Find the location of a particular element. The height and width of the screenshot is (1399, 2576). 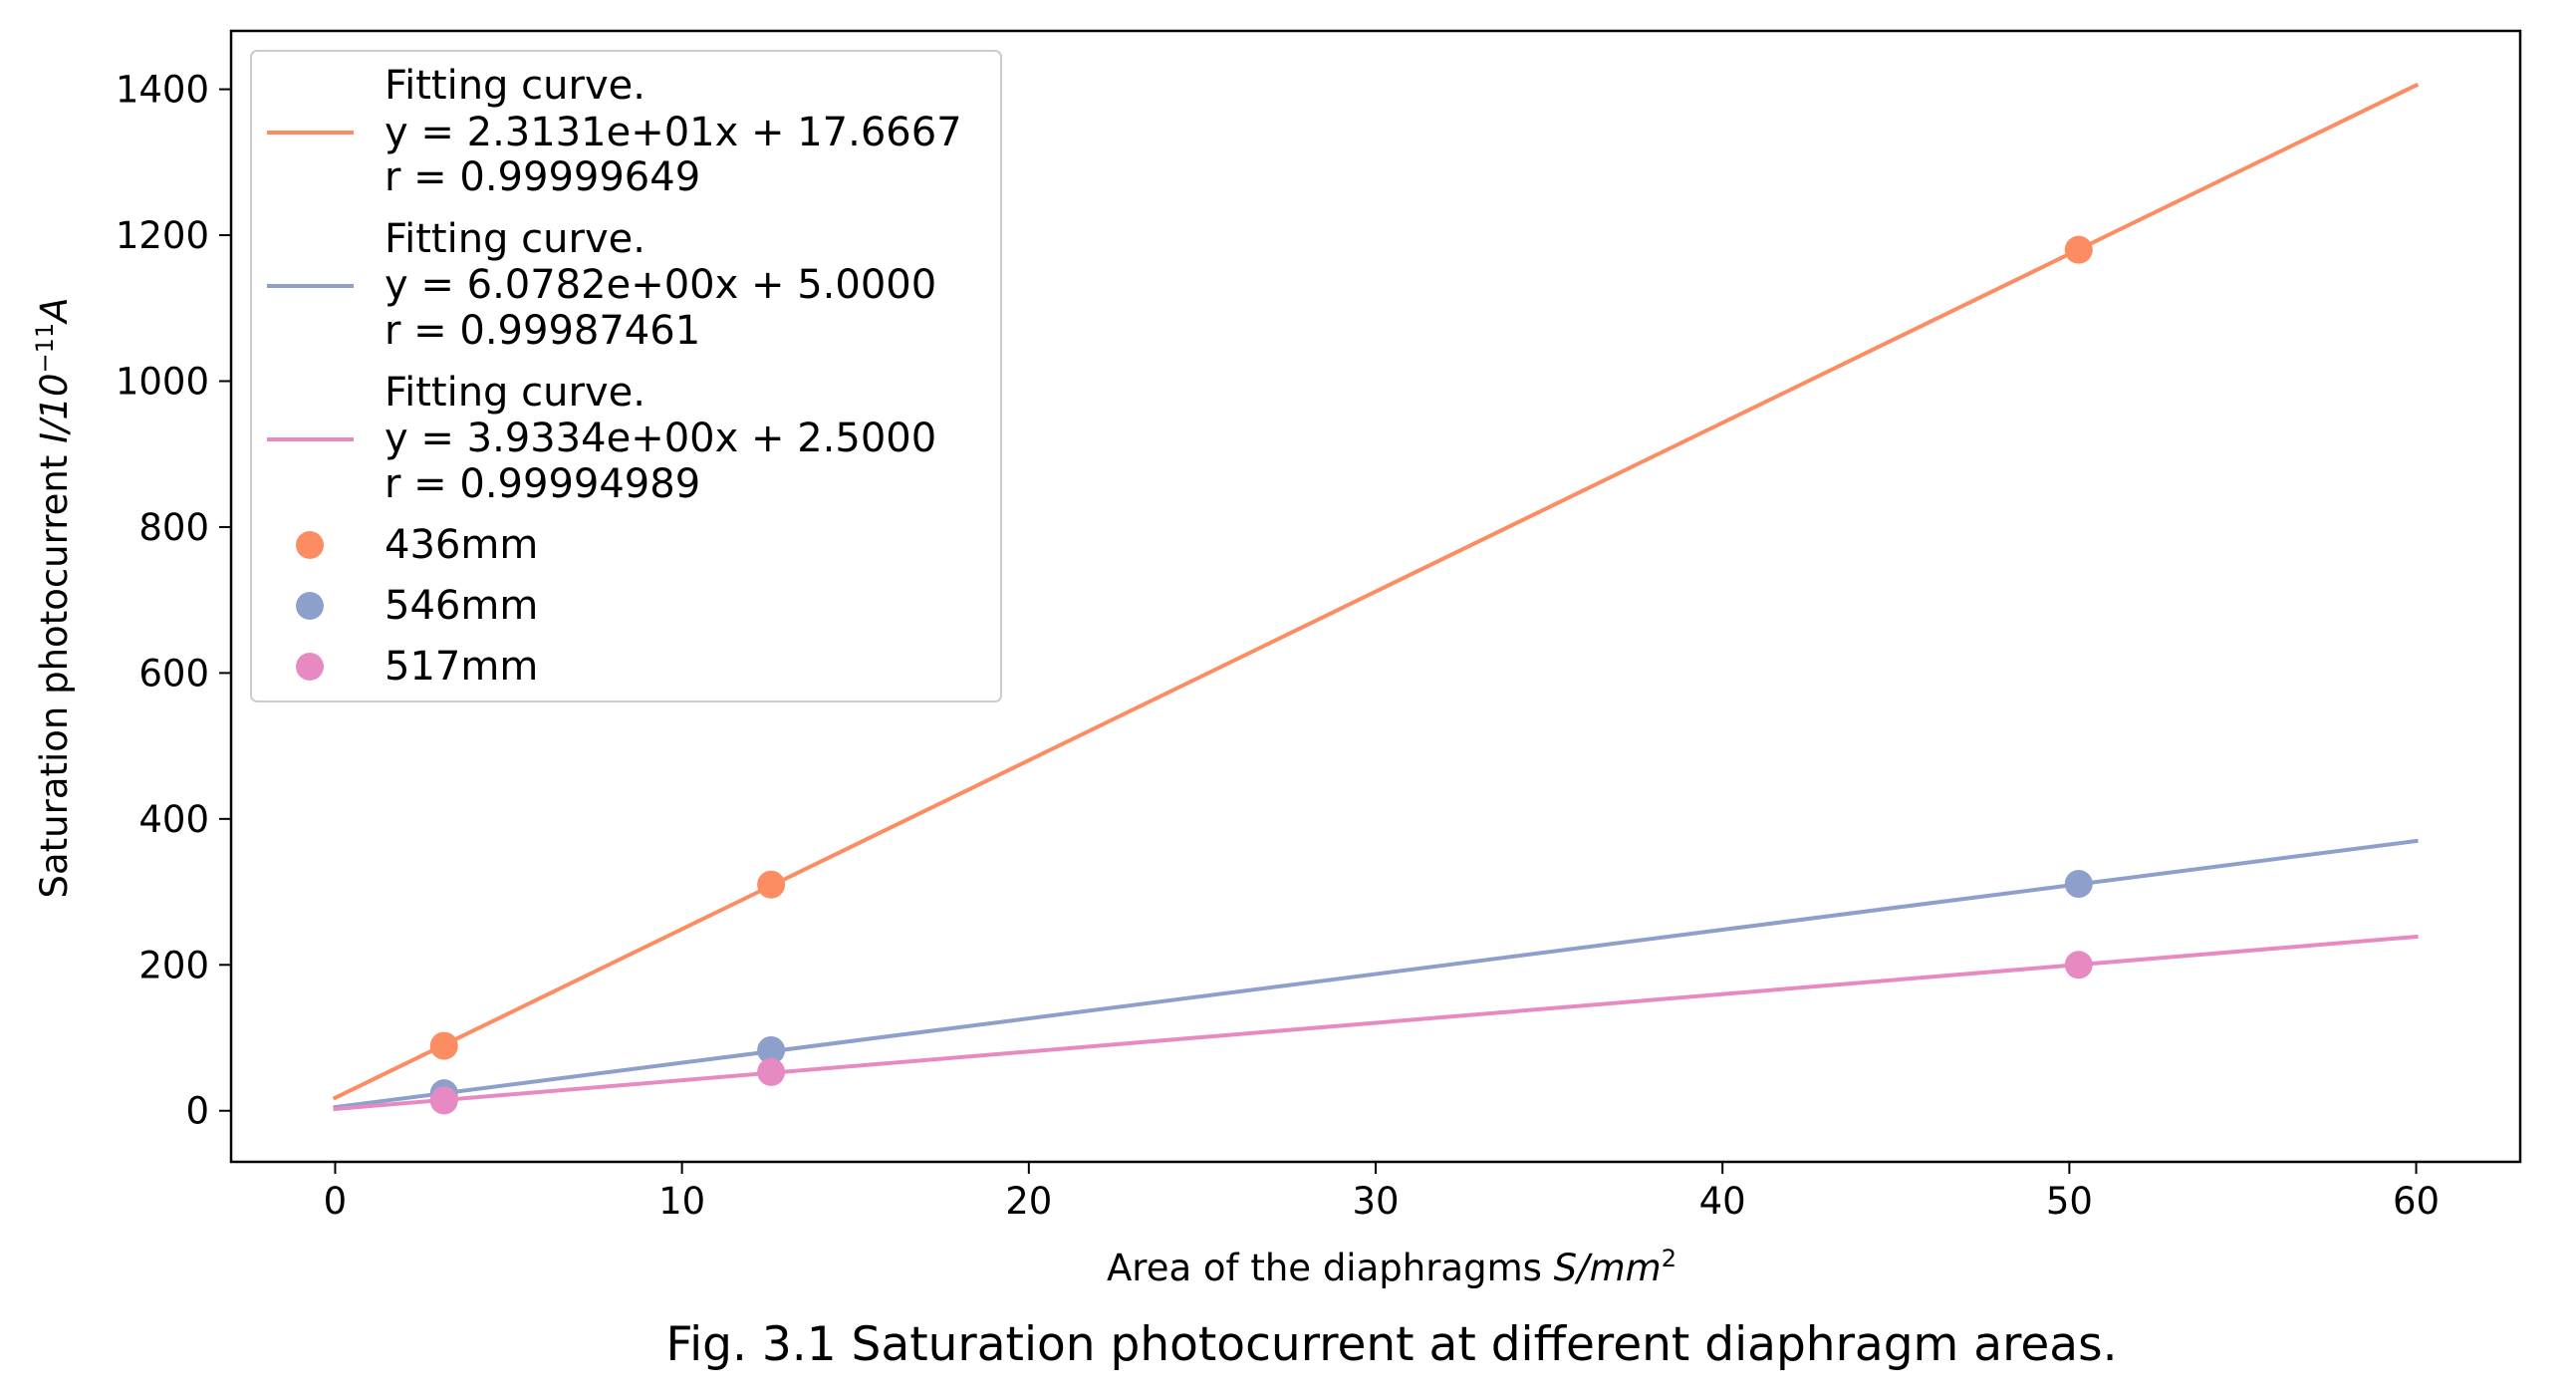

x-tick-label-20: 20 is located at coordinates (1028, 1201).